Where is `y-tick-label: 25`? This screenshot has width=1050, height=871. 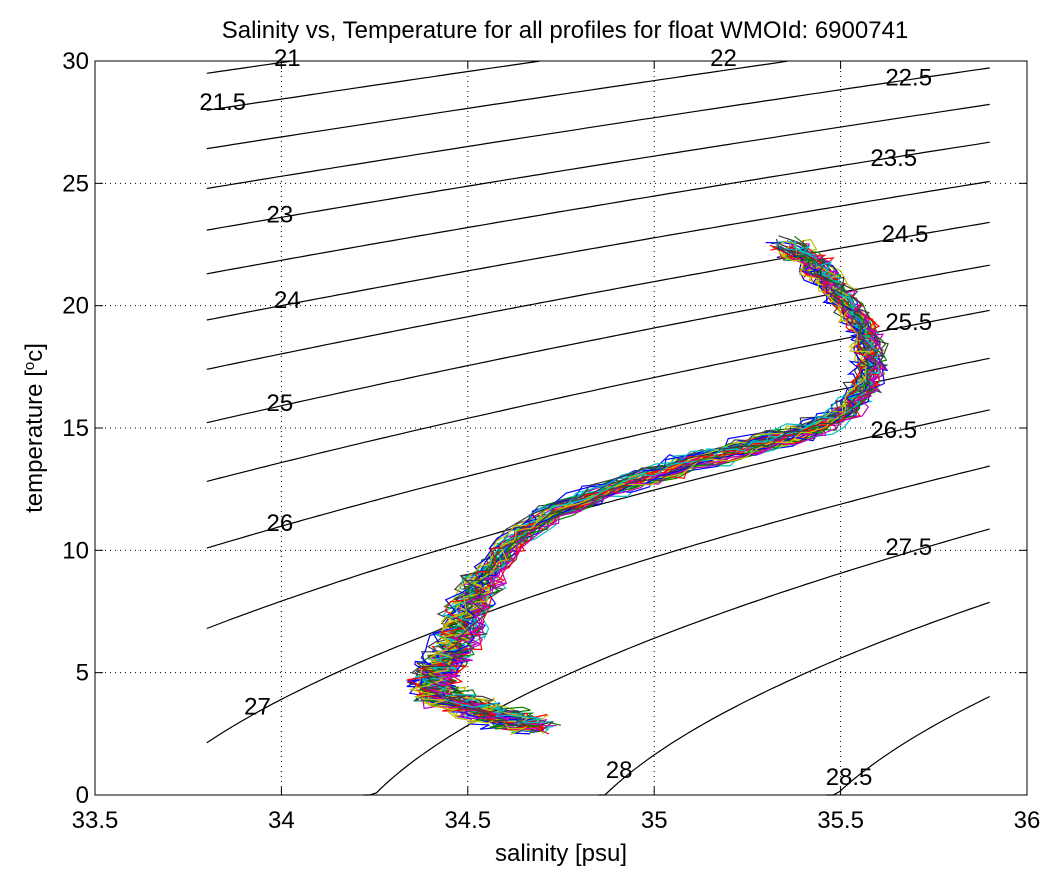
y-tick-label: 25 is located at coordinates (75, 183).